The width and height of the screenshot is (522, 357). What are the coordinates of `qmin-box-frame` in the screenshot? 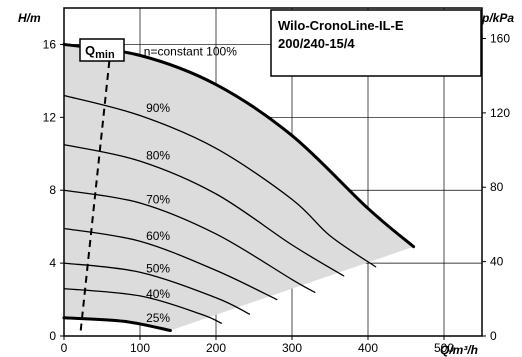 It's located at (102, 50).